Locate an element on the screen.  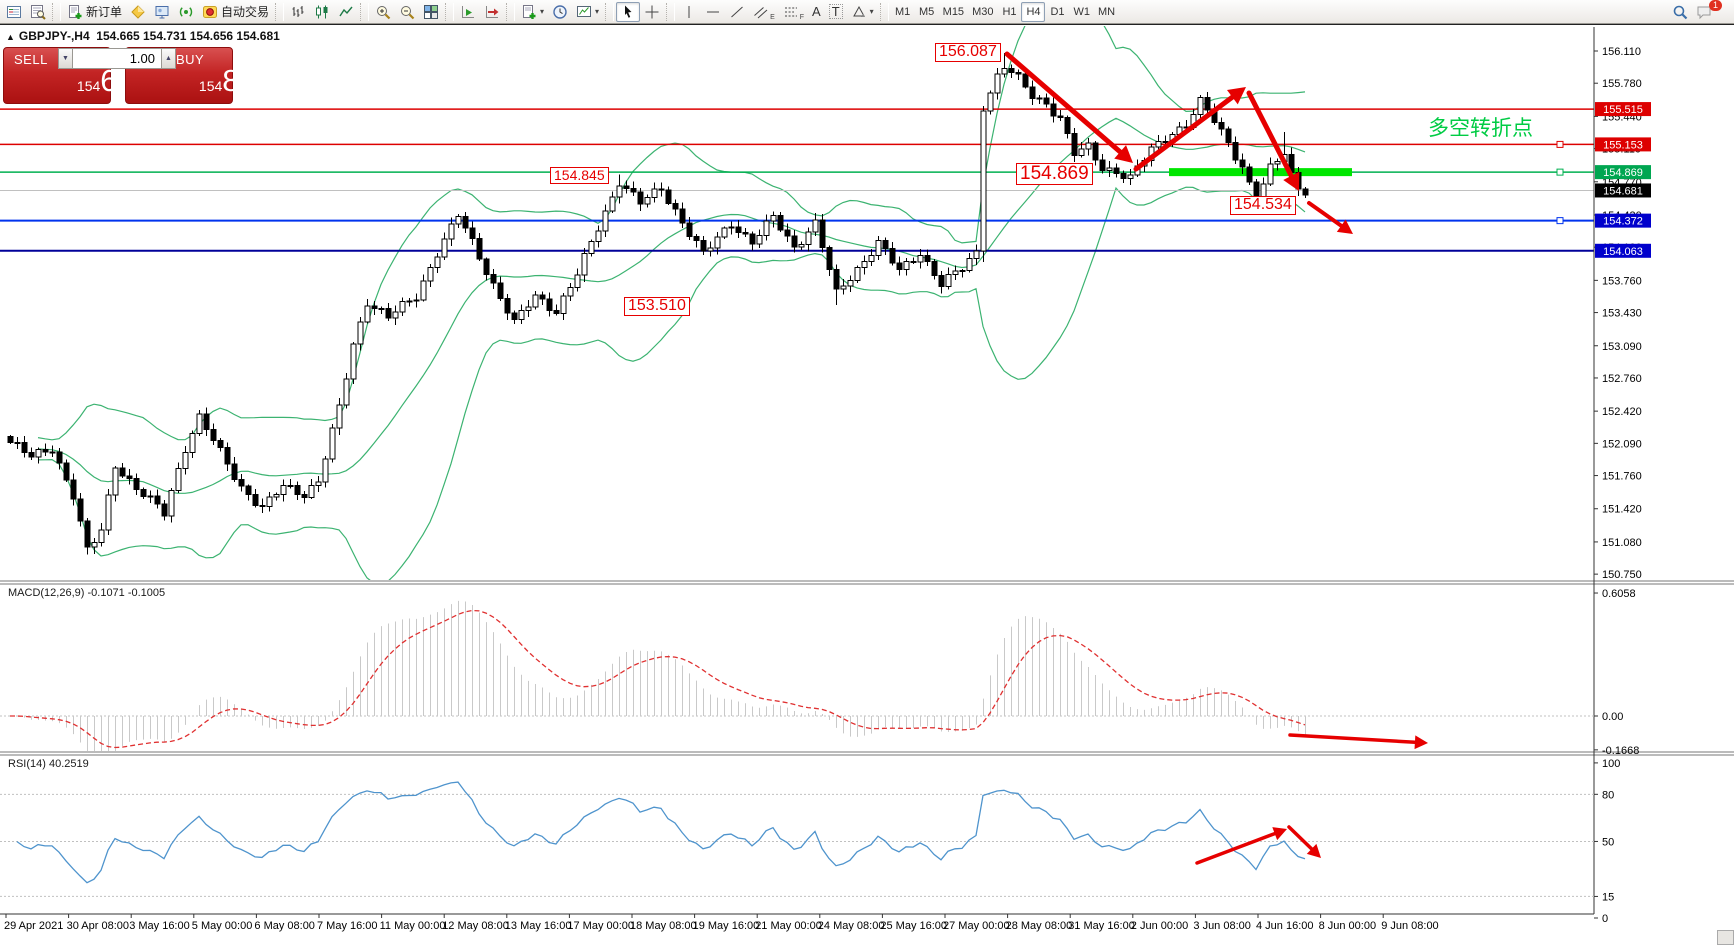
svg-text: 156.110 is located at coordinates (1621, 52).